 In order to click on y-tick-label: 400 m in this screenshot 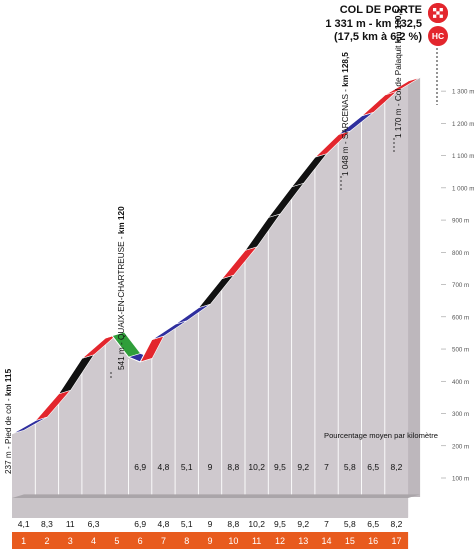, I will do `click(460, 382)`.